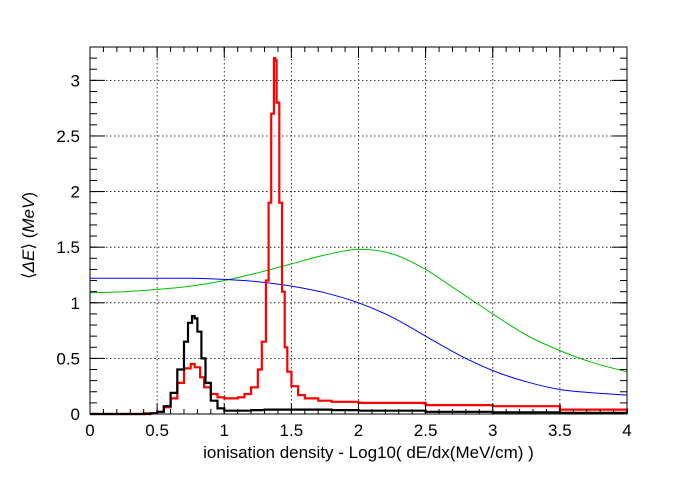  What do you see at coordinates (560, 430) in the screenshot?
I see `x-tick-label: 3.5` at bounding box center [560, 430].